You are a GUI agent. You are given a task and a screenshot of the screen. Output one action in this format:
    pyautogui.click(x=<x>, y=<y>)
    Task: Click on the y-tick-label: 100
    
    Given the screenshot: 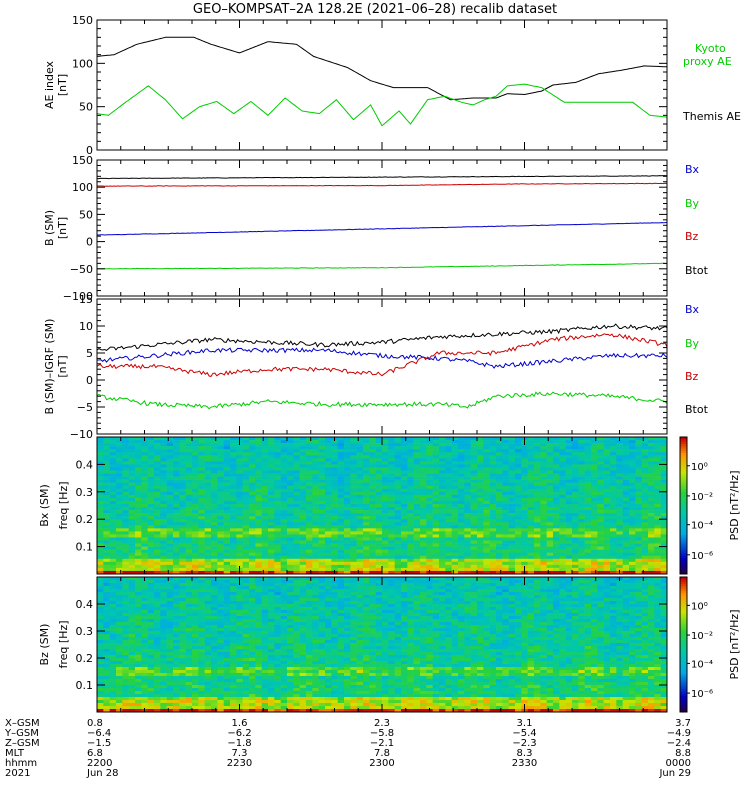 What is the action you would take?
    pyautogui.click(x=82, y=187)
    